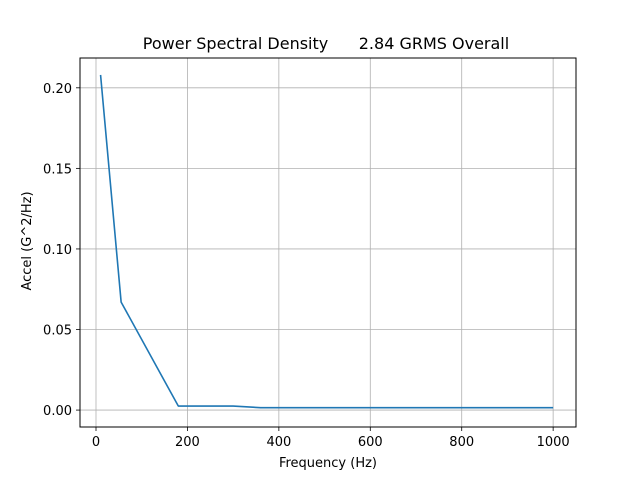 This screenshot has height=480, width=640. I want to click on y-axis-title: Accel (G^2/Hz), so click(27, 240).